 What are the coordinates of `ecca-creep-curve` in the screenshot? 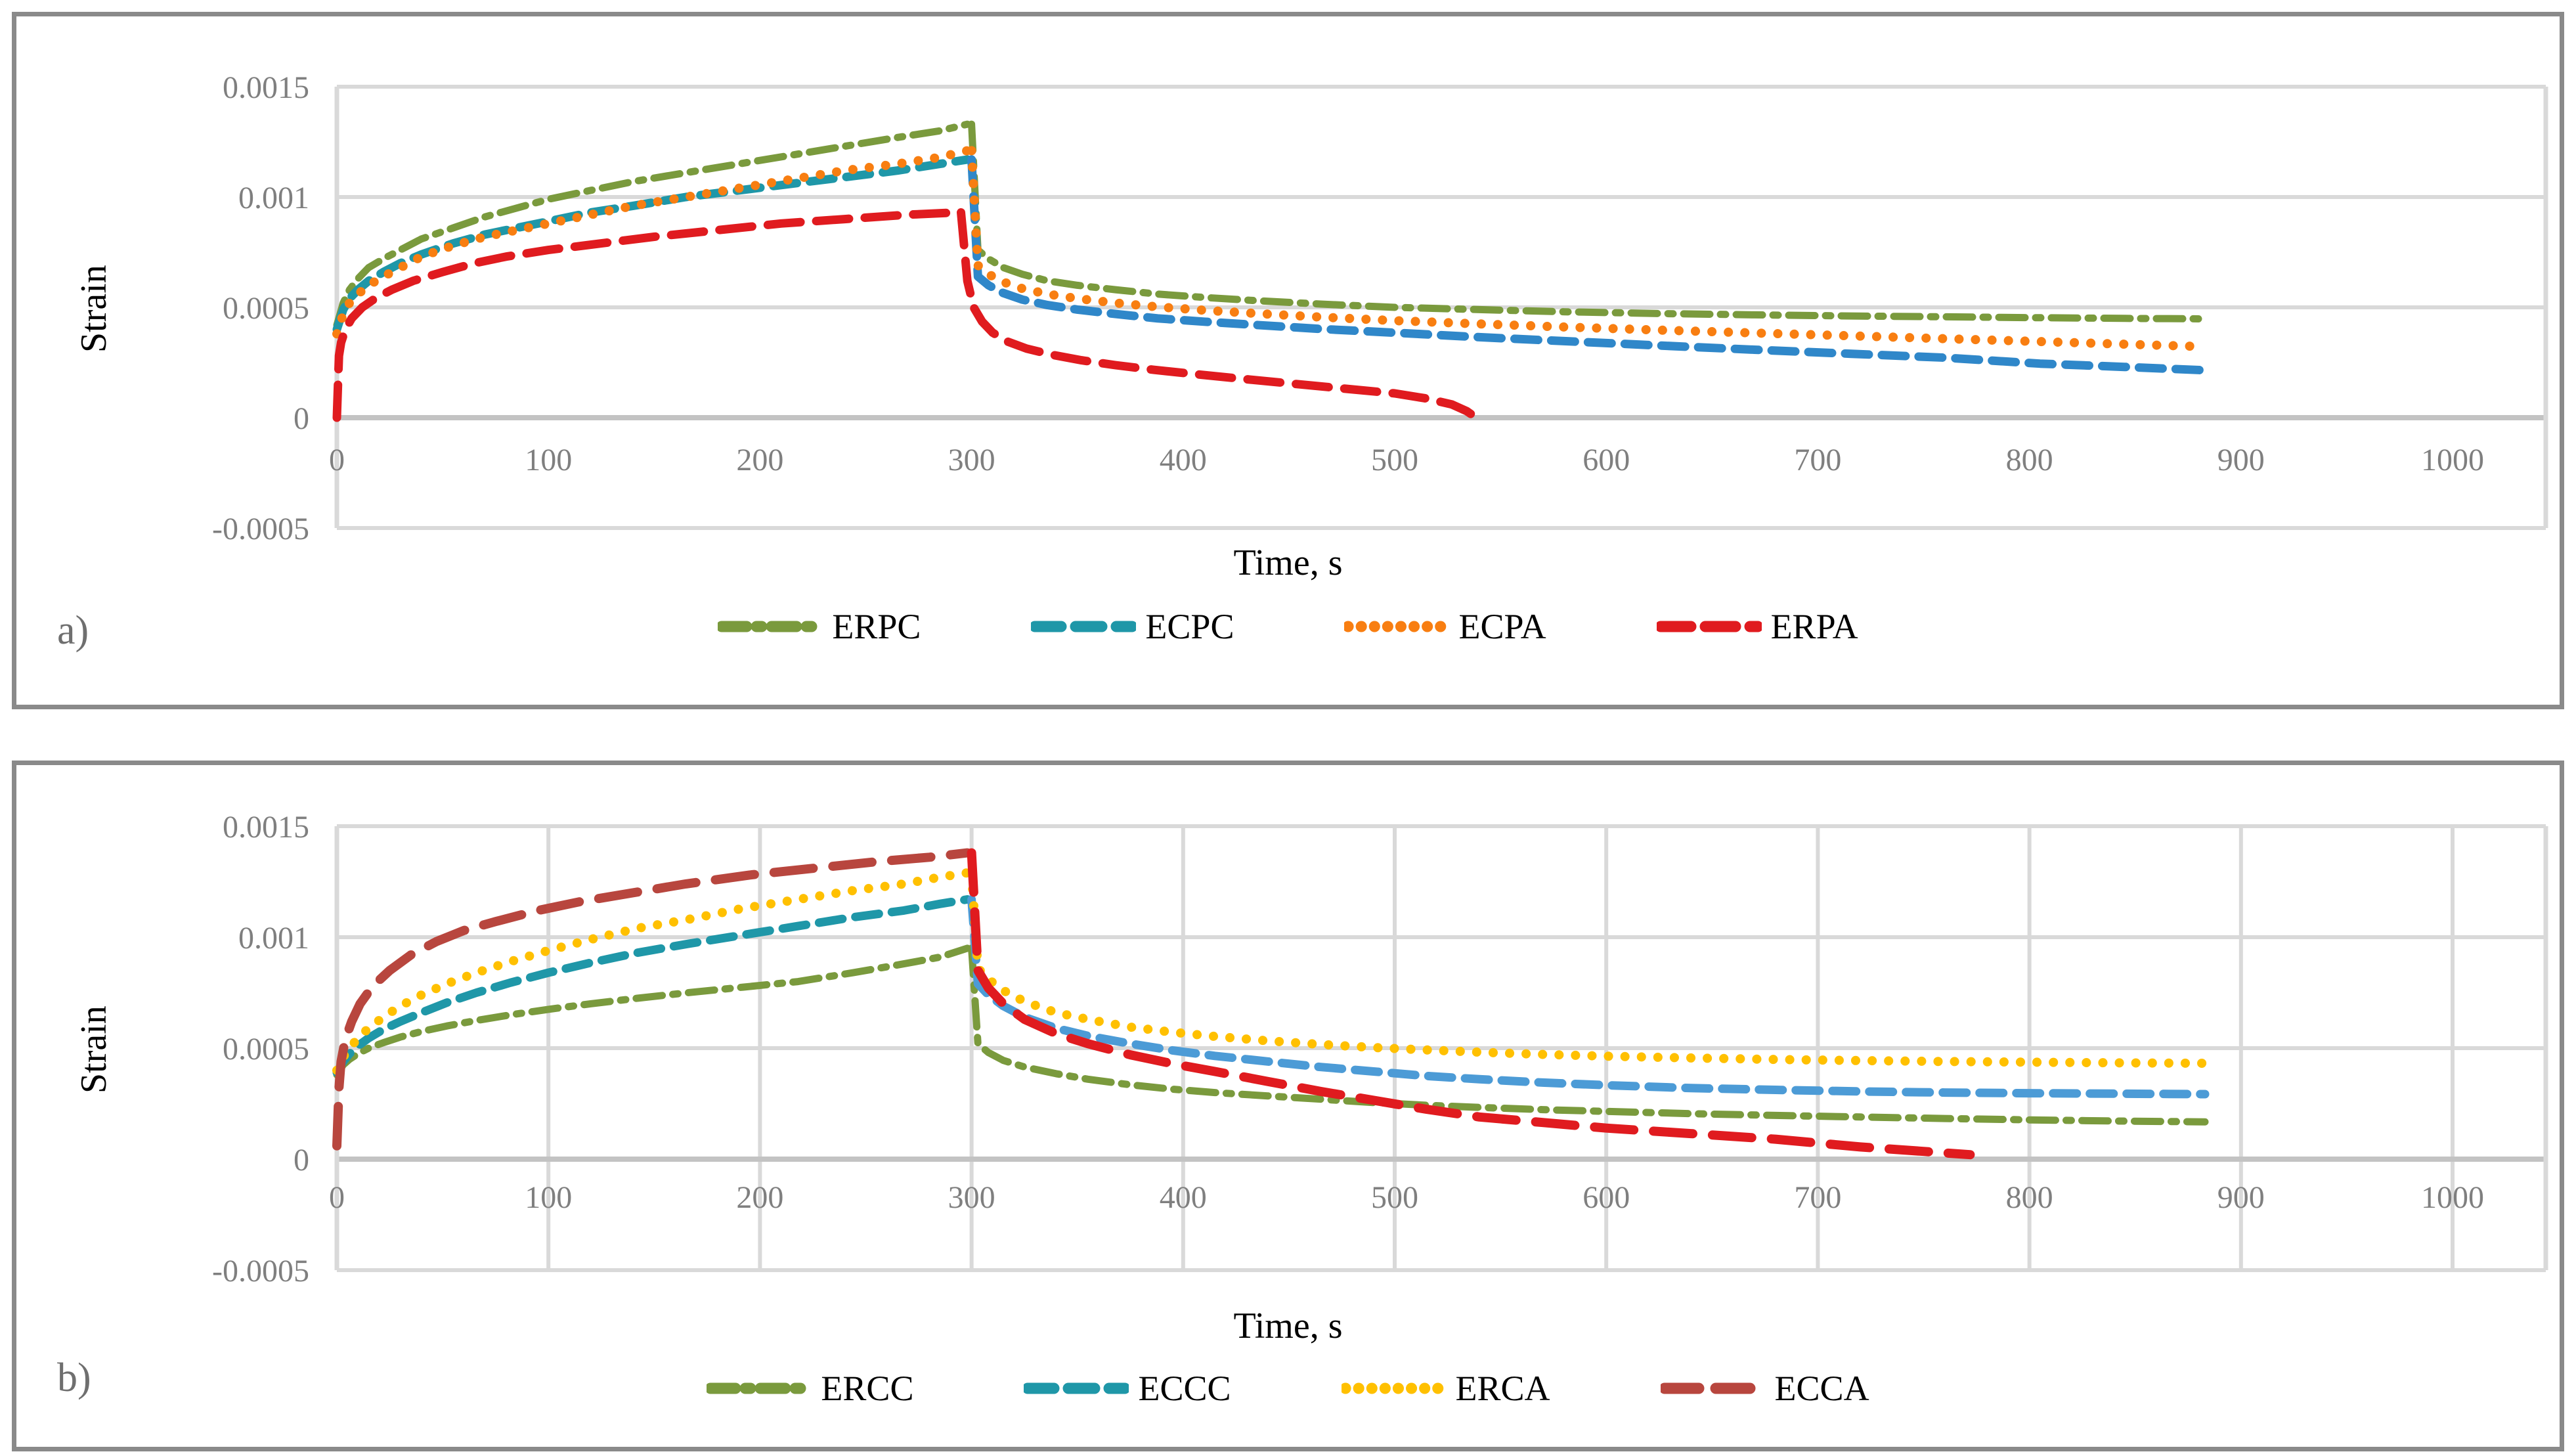 It's located at (652, 999).